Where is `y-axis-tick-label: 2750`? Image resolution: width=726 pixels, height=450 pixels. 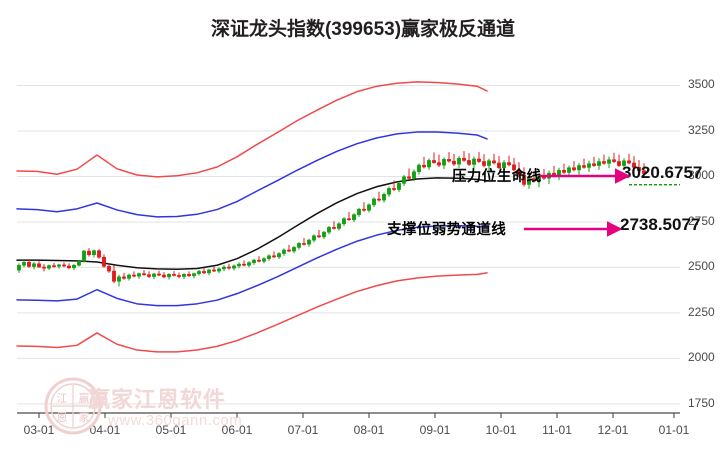
y-axis-tick-label: 2750 is located at coordinates (701, 220).